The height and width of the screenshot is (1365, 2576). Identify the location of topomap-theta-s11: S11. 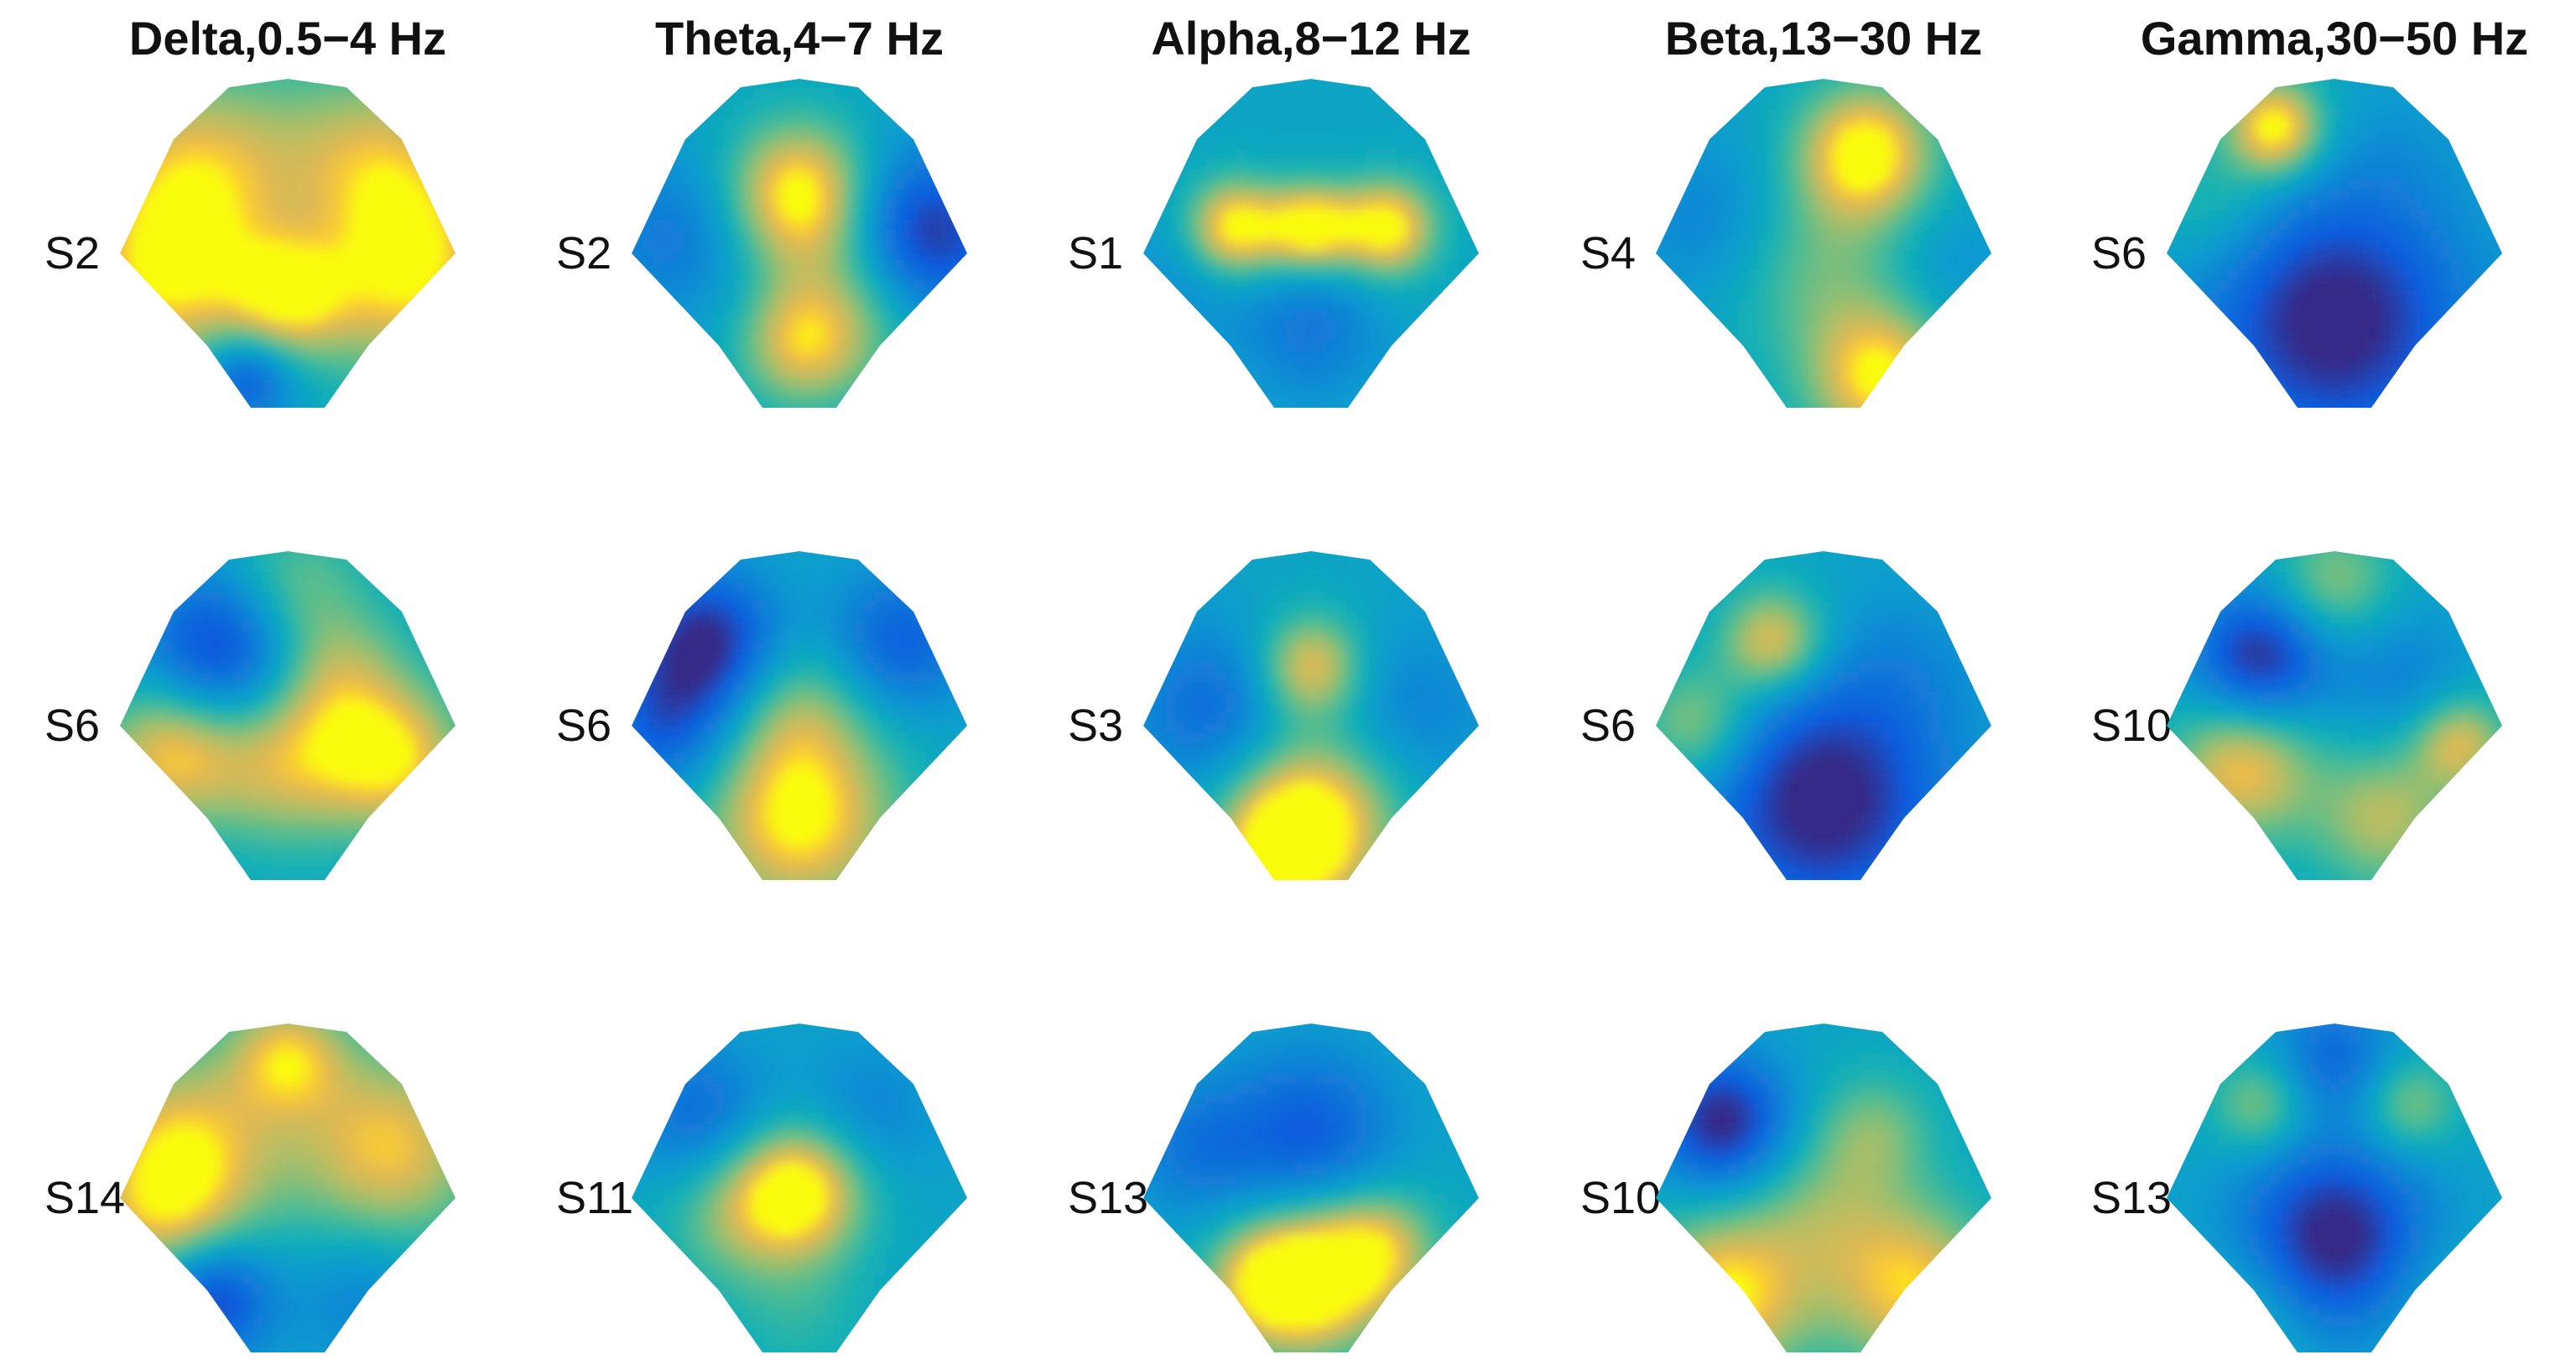
(761, 1188).